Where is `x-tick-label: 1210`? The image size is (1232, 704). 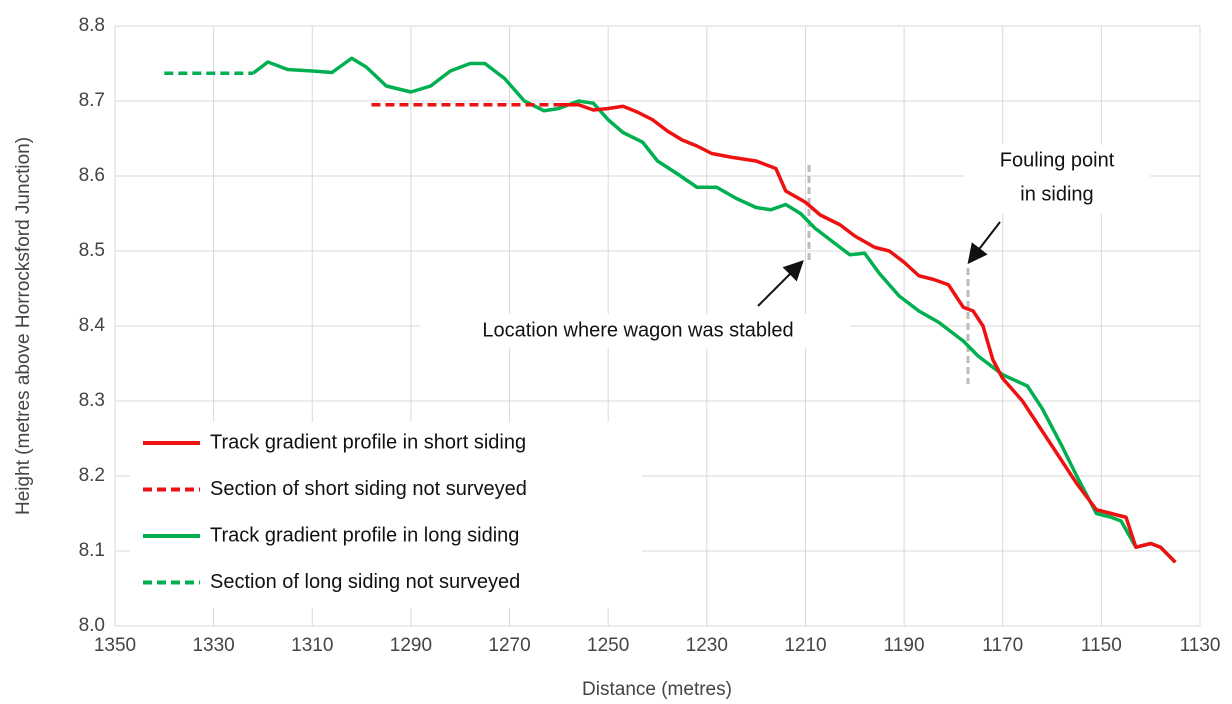 x-tick-label: 1210 is located at coordinates (805, 645).